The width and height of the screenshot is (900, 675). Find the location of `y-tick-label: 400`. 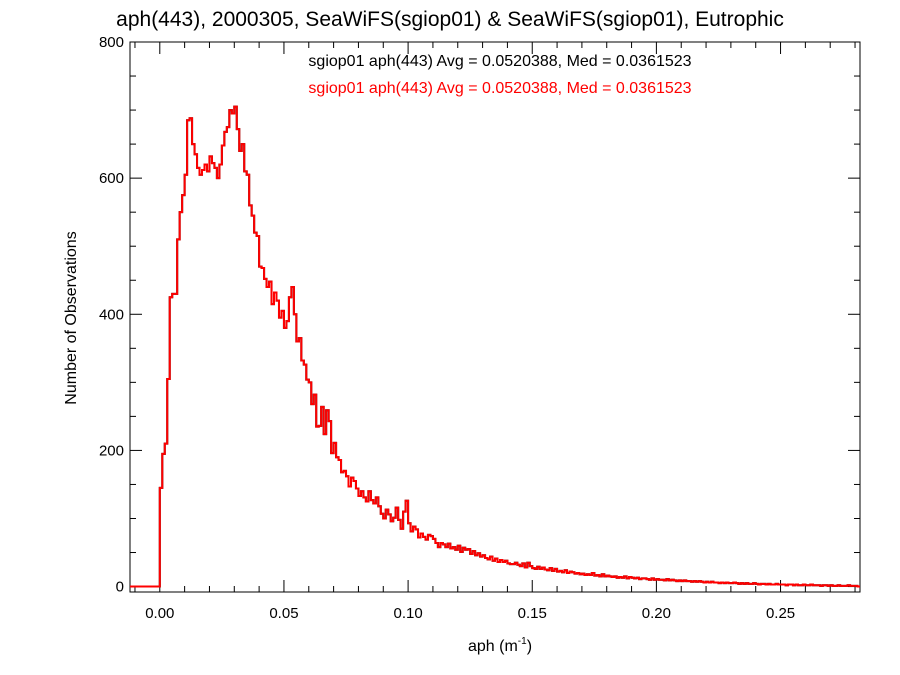

y-tick-label: 400 is located at coordinates (111, 314).